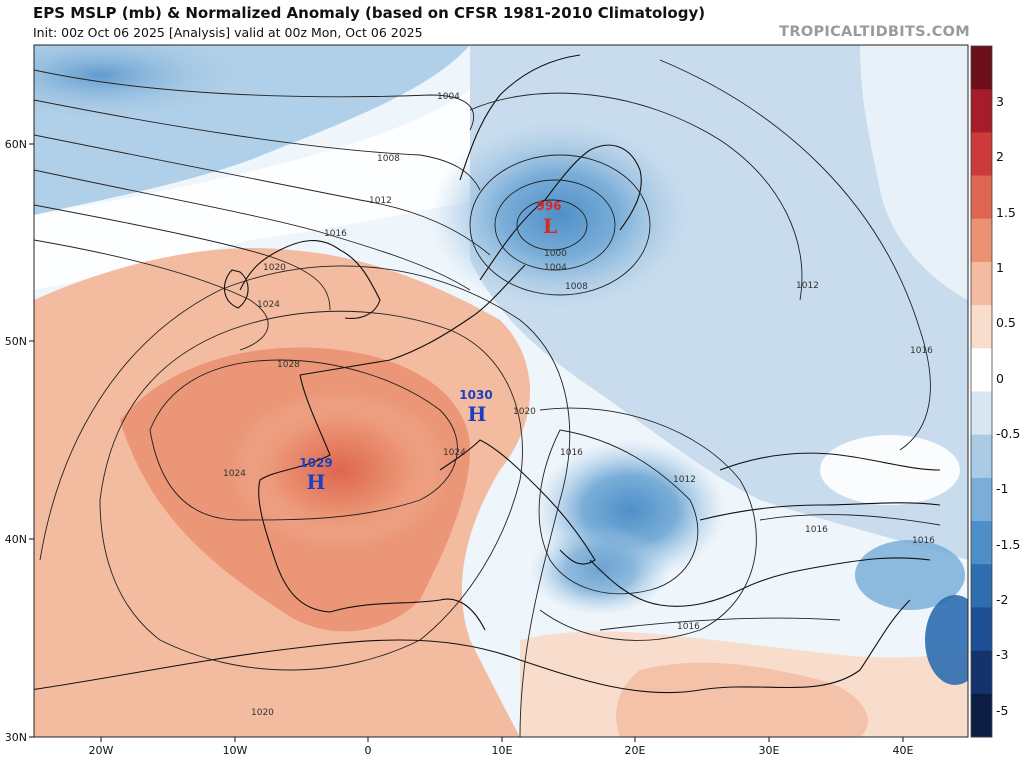  Describe the element at coordinates (769, 750) in the screenshot. I see `lon-label: 30E` at that location.